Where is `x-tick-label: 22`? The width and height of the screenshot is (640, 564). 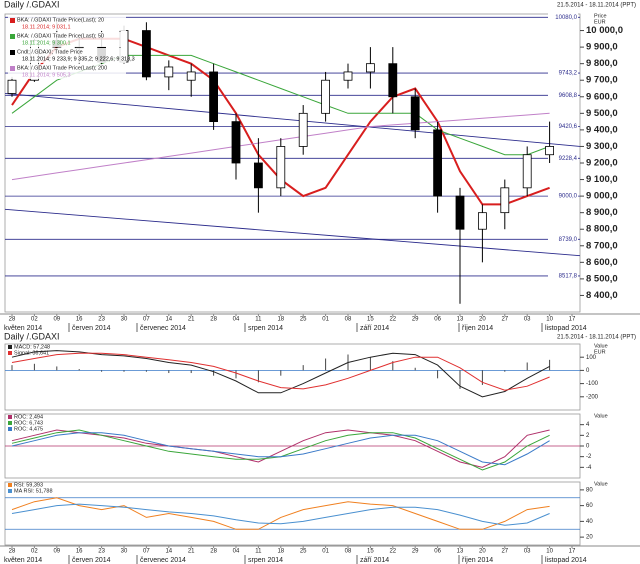 x-tick-label: 22 is located at coordinates (392, 320).